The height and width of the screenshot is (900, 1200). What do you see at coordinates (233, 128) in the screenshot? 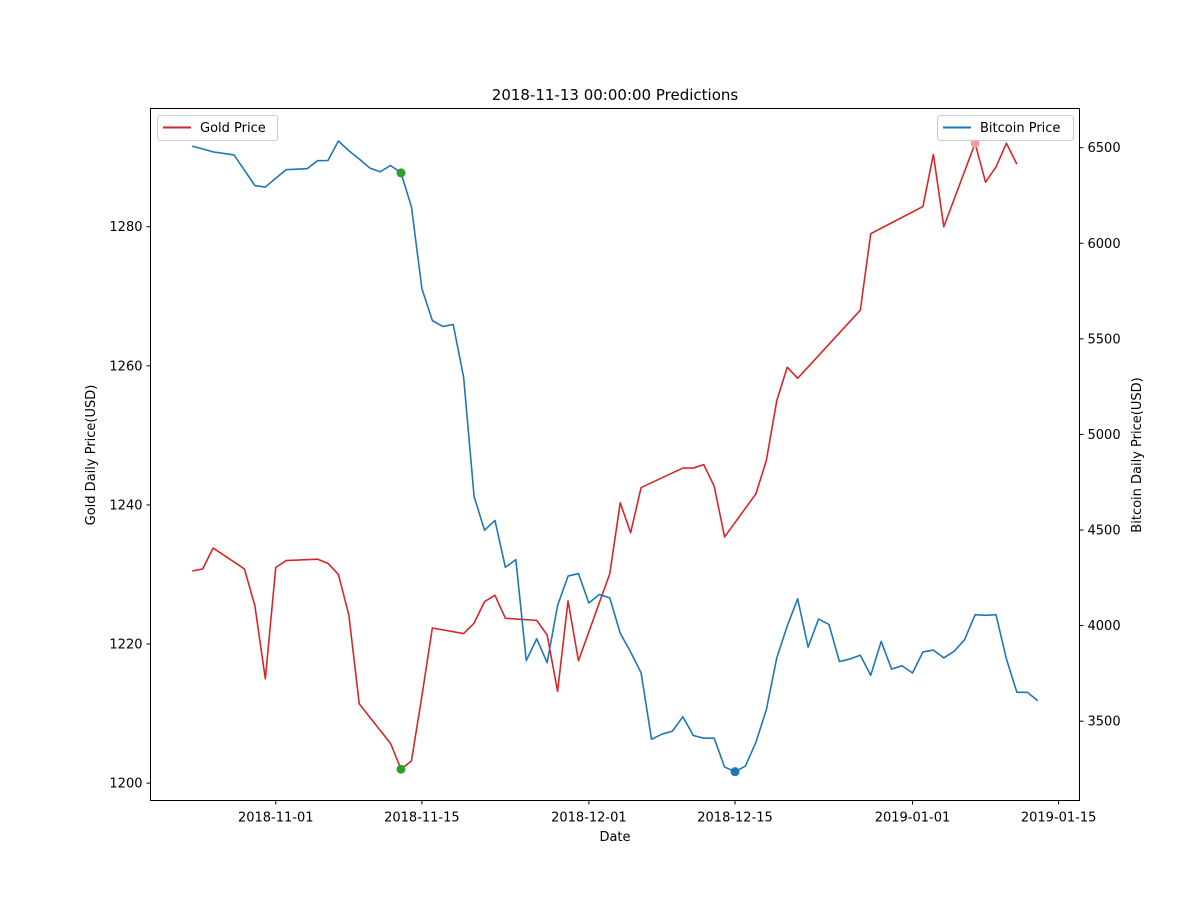
I see `legend-gold-label: Gold Price` at bounding box center [233, 128].